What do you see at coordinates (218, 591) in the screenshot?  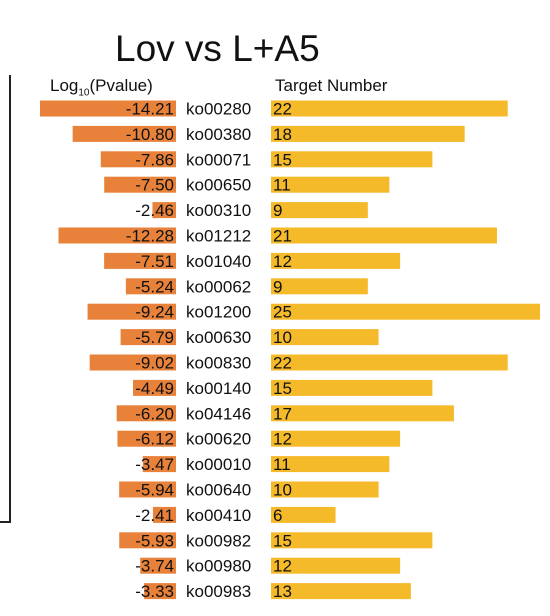 I see `ko-id-label: ko00983` at bounding box center [218, 591].